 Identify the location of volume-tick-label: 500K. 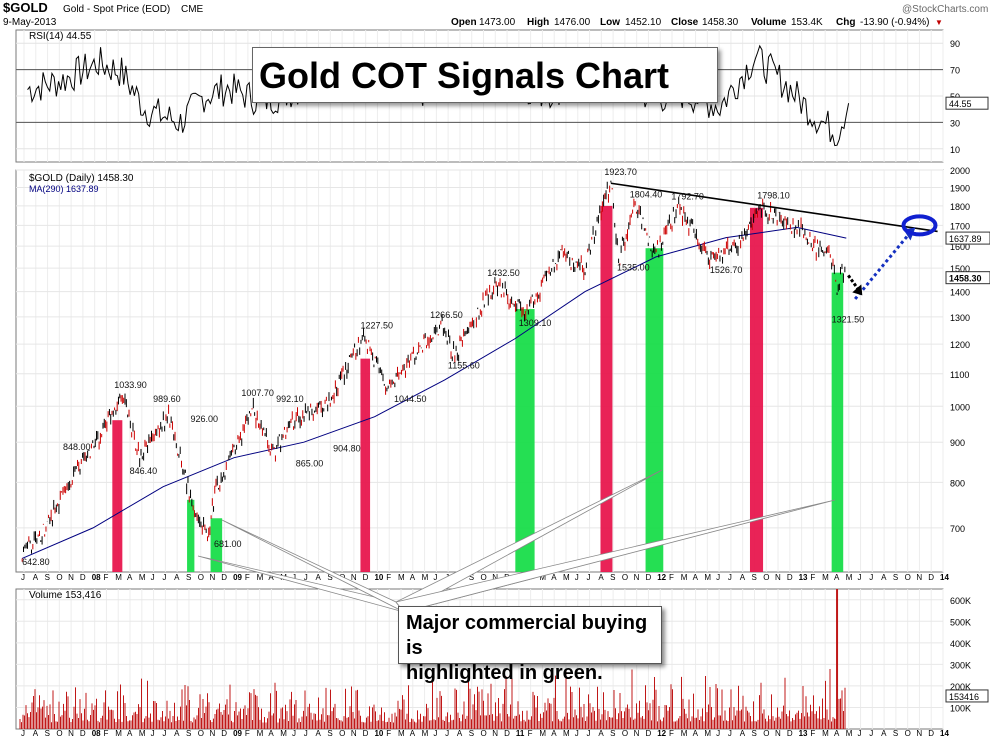
(960, 622).